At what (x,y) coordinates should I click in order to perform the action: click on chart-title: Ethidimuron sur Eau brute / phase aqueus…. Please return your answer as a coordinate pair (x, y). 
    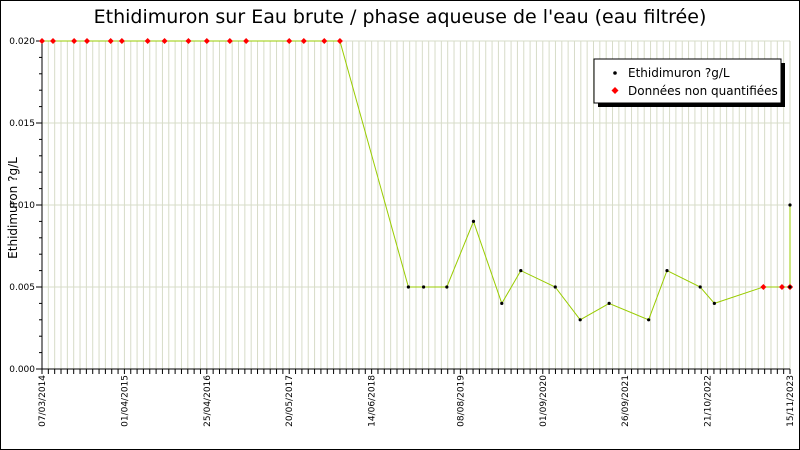
    Looking at the image, I should click on (400, 17).